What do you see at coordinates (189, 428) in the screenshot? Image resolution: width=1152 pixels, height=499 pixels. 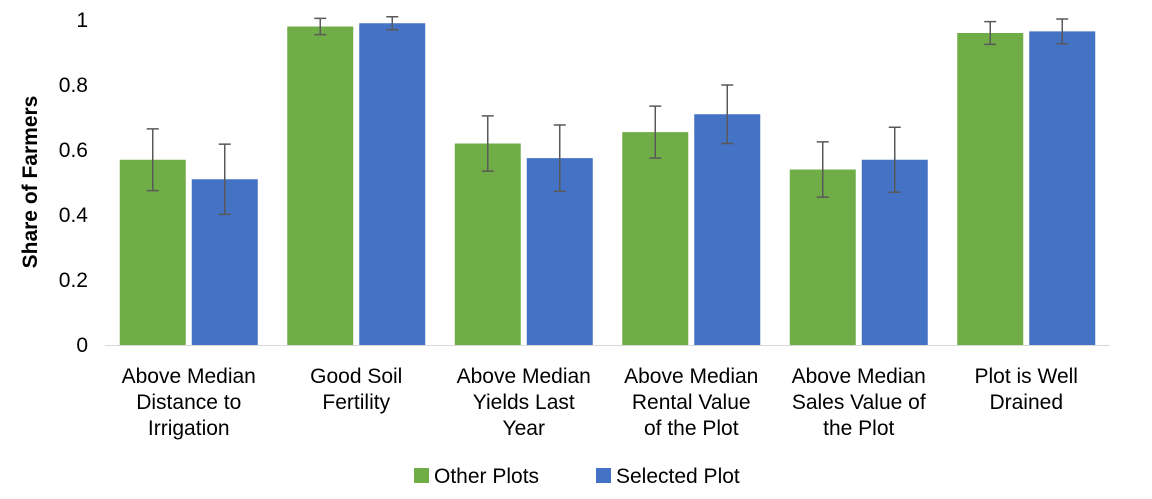 I see `x-category-label-line: Irrigation` at bounding box center [189, 428].